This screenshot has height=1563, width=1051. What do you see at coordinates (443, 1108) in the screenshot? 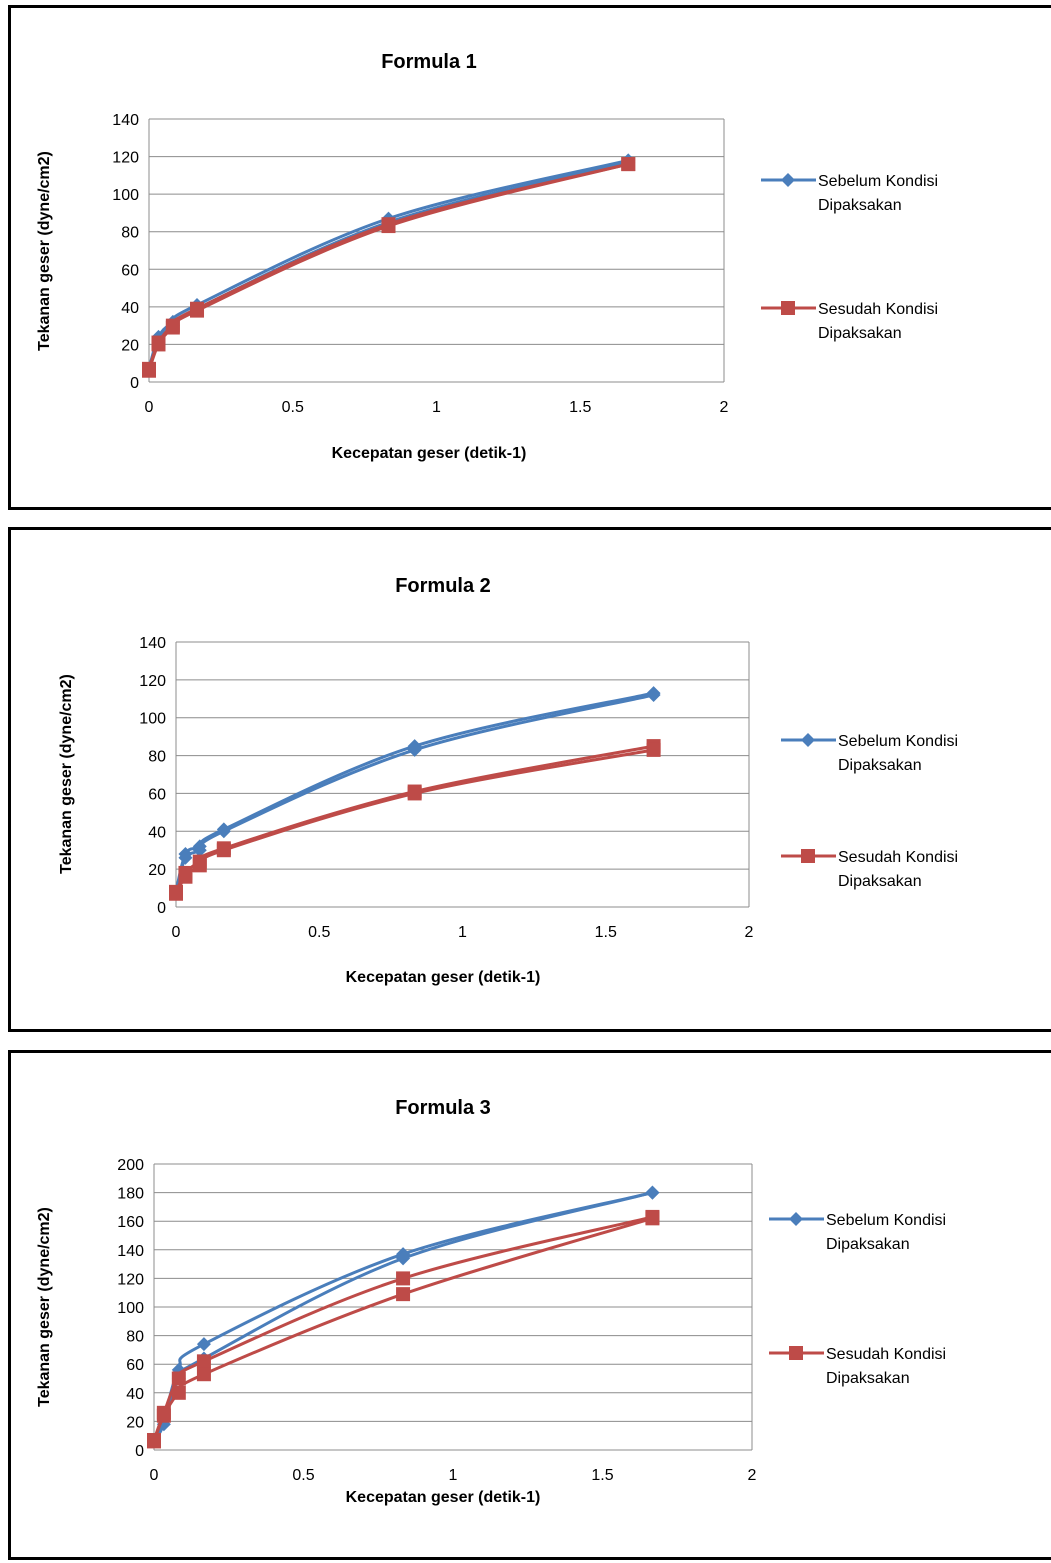
I see `chart-title: Formula 3` at bounding box center [443, 1108].